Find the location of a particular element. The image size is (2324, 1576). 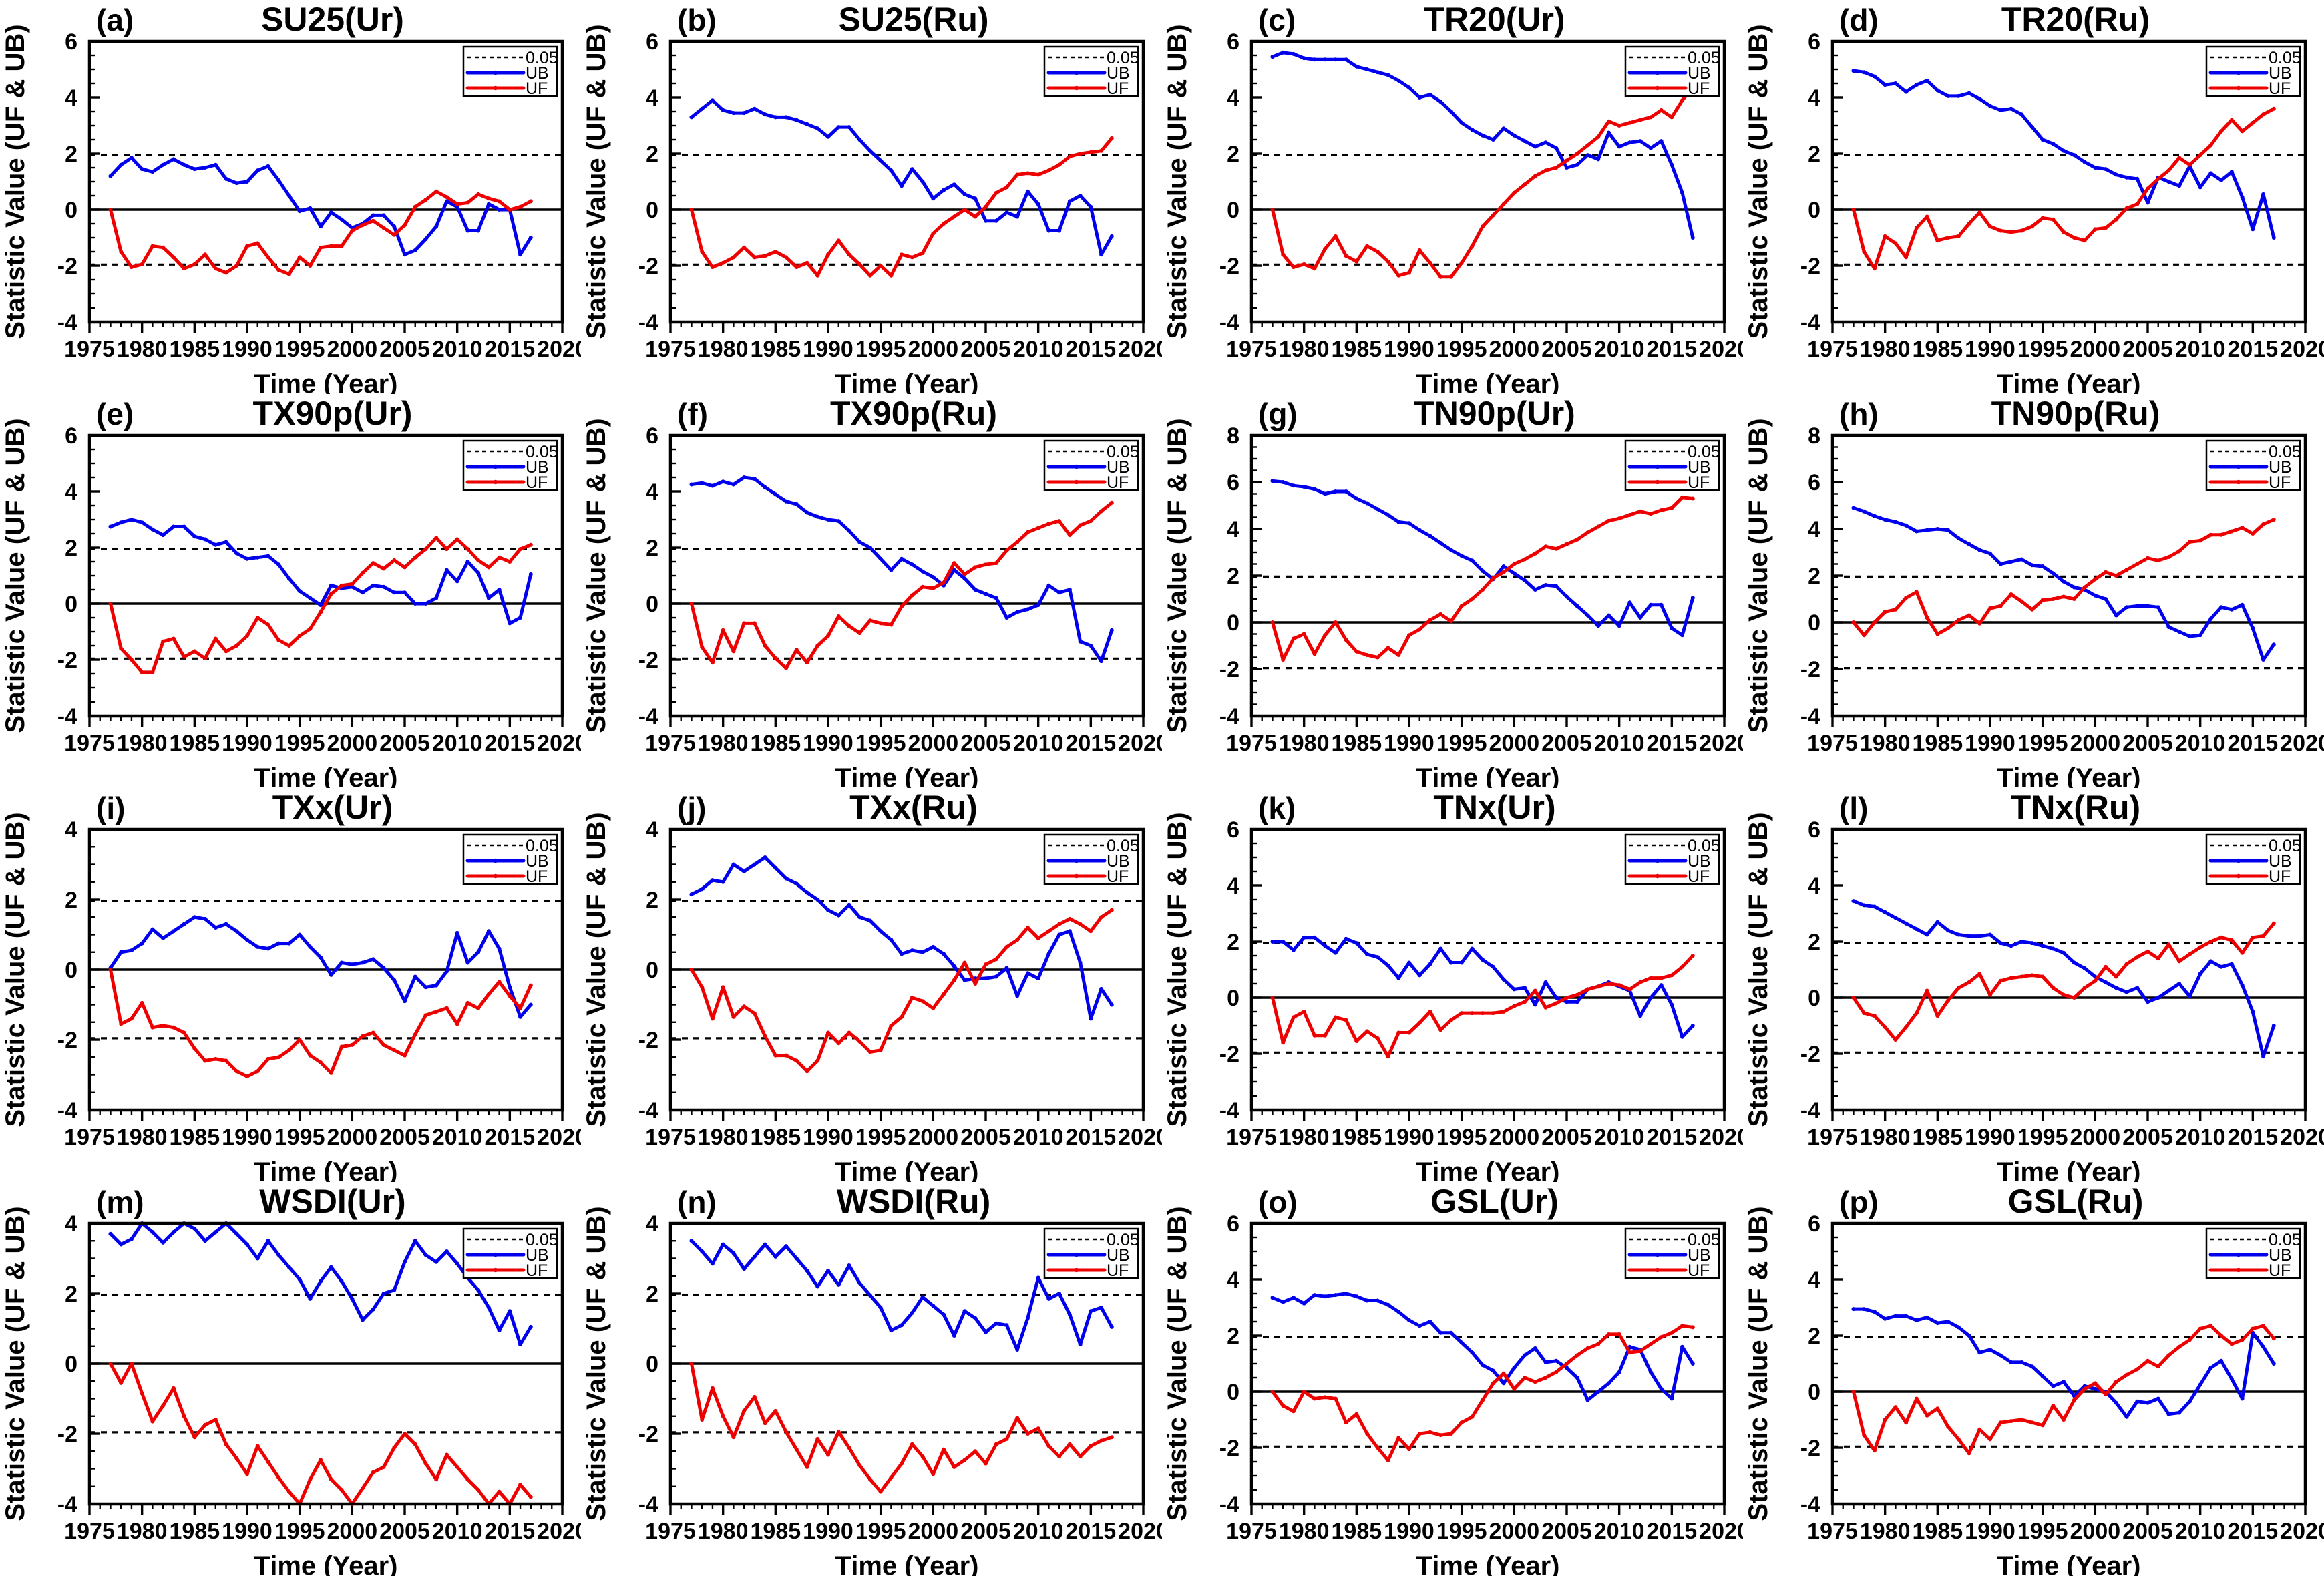

x-tick-label: 2010 is located at coordinates (2201, 349).